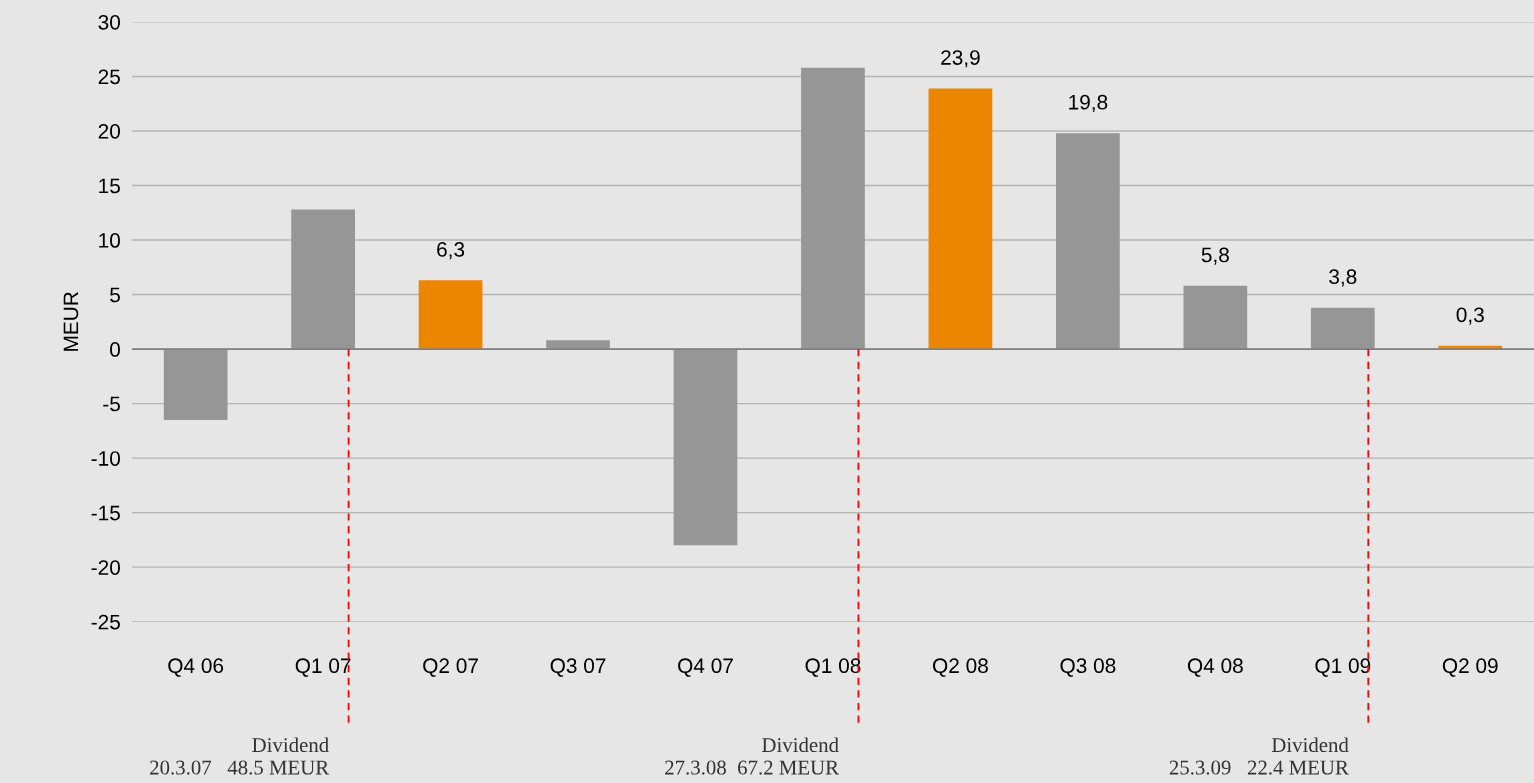 The image size is (1534, 783). What do you see at coordinates (1215, 667) in the screenshot?
I see `x-tick-label: Q4 08` at bounding box center [1215, 667].